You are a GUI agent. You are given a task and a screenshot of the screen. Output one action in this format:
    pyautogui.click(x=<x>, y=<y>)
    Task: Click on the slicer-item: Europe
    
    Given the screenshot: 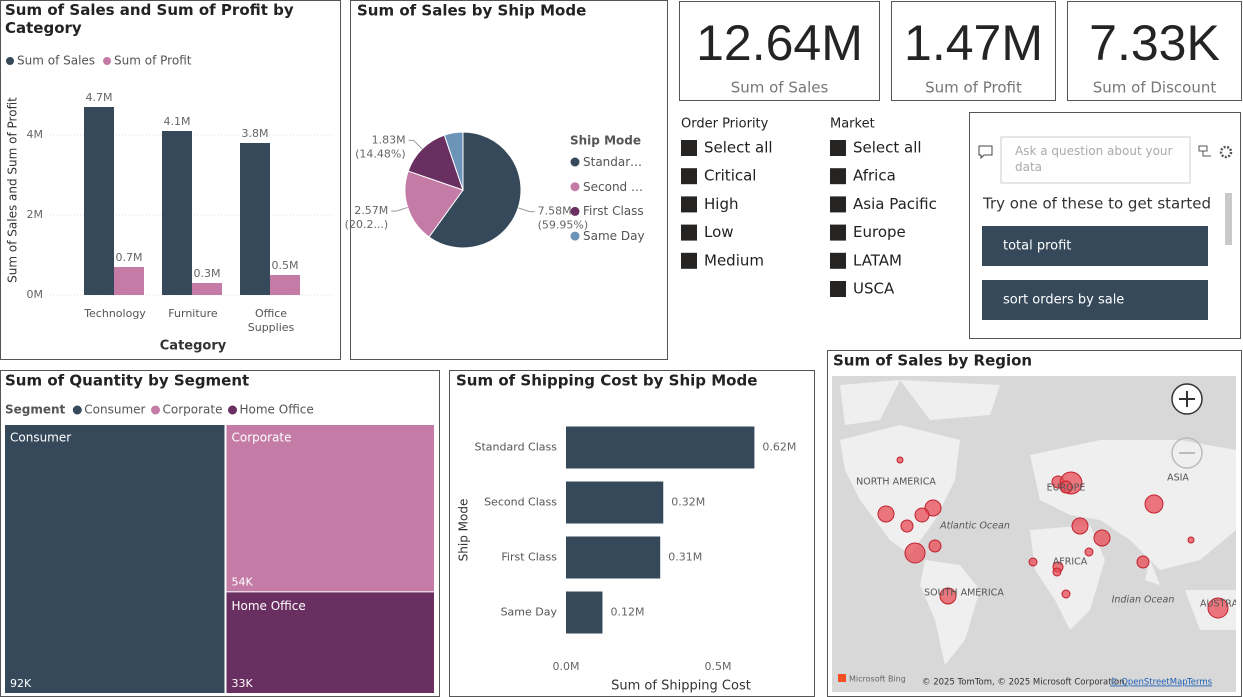 What is the action you would take?
    pyautogui.click(x=868, y=232)
    